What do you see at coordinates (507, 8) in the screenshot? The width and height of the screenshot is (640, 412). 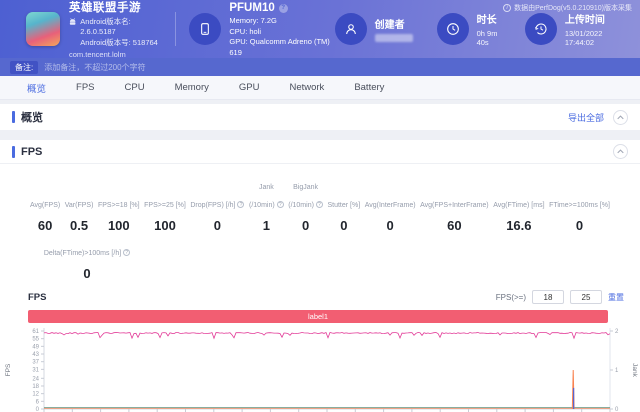 I see `info-icon: i` at bounding box center [507, 8].